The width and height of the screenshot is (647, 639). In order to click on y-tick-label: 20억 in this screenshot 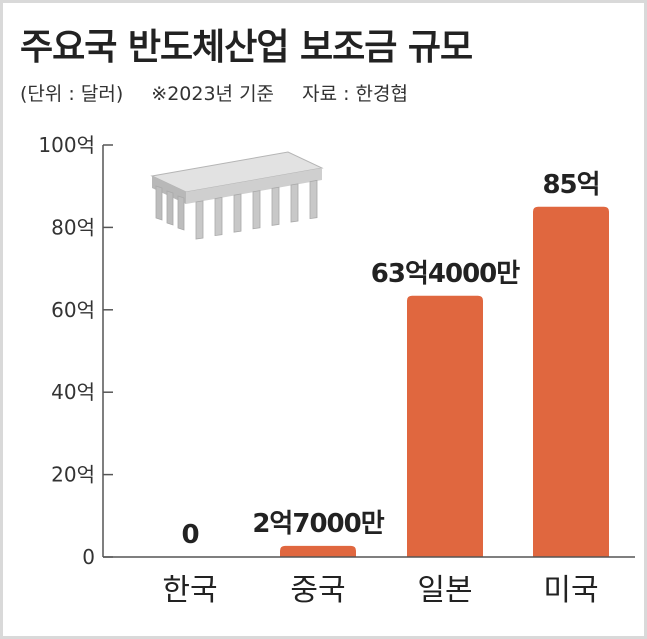, I will do `click(73, 475)`.